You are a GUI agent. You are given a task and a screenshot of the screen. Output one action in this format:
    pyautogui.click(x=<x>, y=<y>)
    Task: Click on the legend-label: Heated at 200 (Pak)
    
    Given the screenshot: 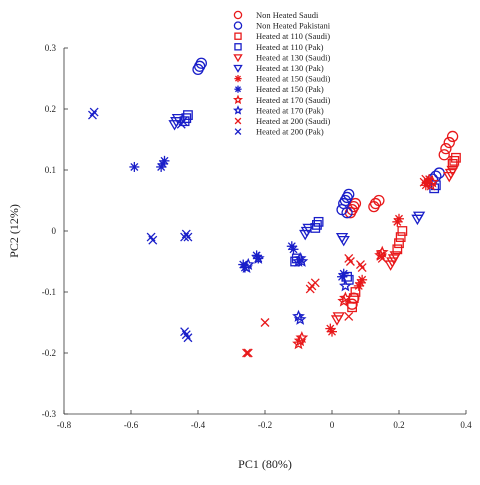 What is the action you would take?
    pyautogui.click(x=290, y=132)
    